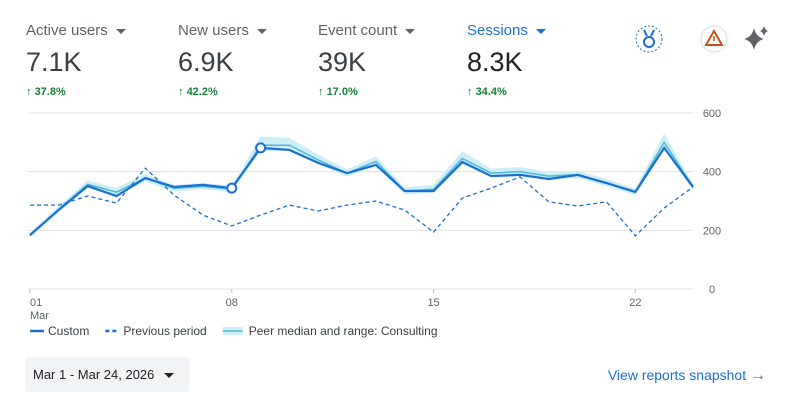 Image resolution: width=792 pixels, height=407 pixels. What do you see at coordinates (343, 331) in the screenshot?
I see `legend-label: Peer median and range: Consulting` at bounding box center [343, 331].